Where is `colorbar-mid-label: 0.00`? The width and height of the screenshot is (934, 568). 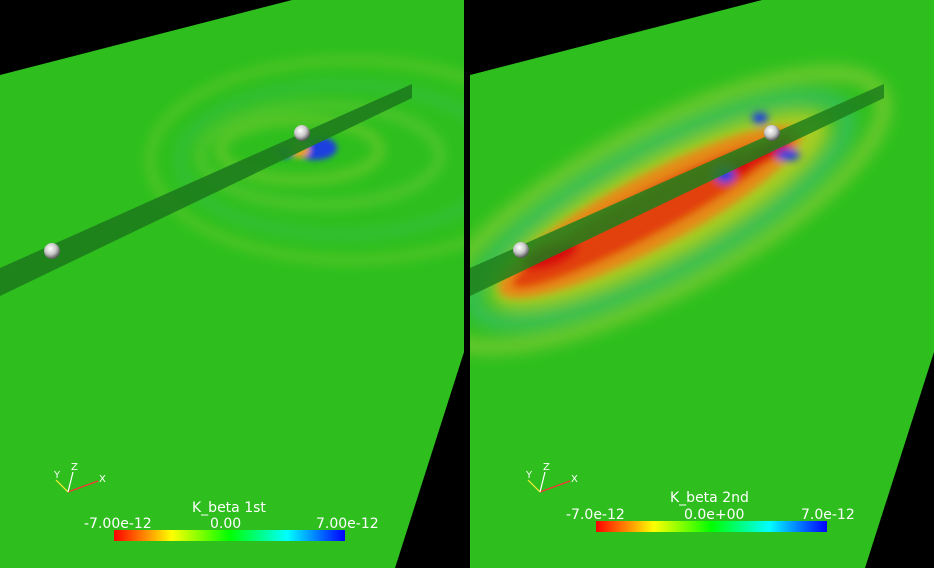
colorbar-mid-label: 0.00 is located at coordinates (226, 524).